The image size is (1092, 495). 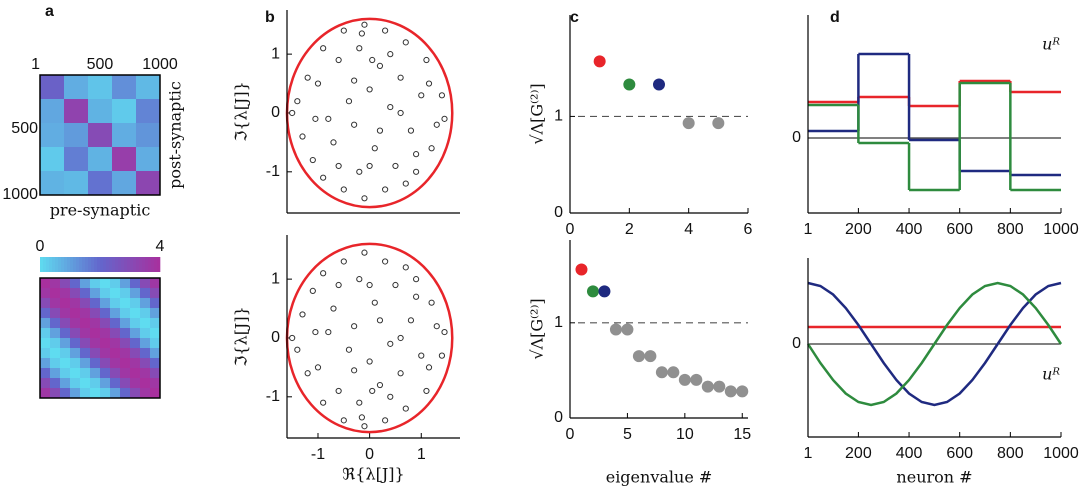 I want to click on boundary-circle, so click(x=369, y=113).